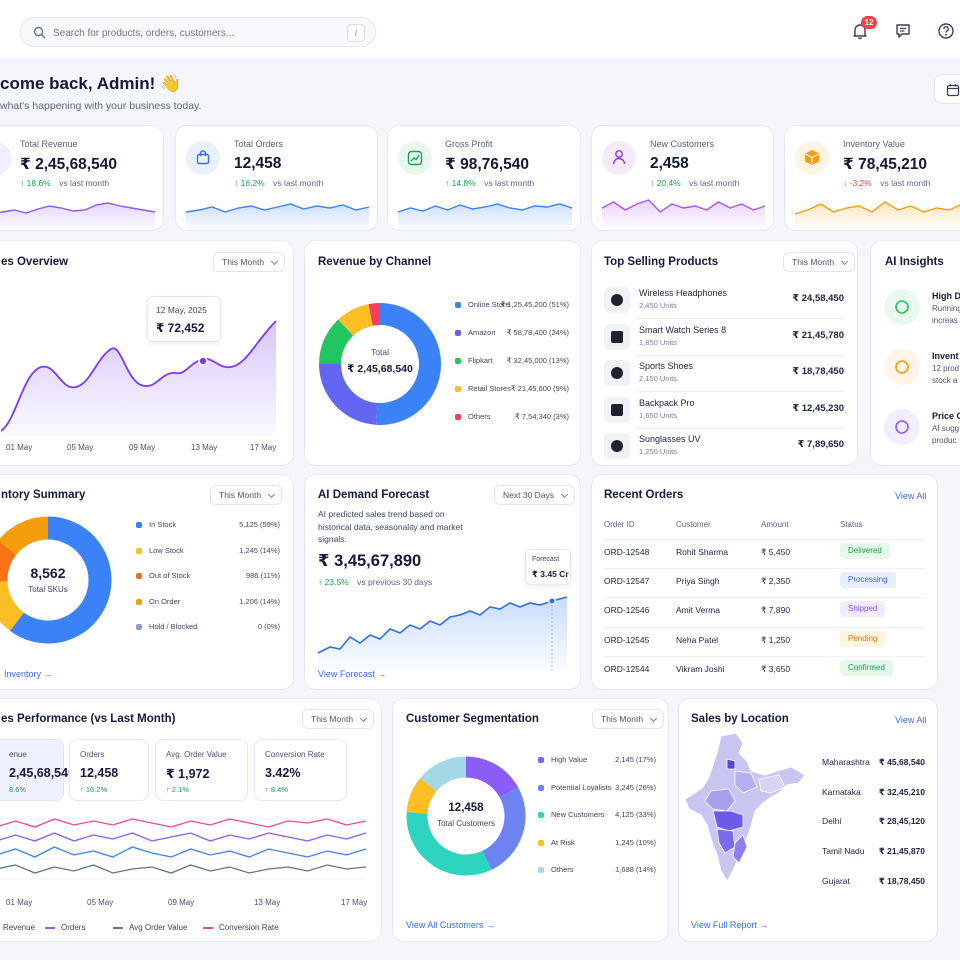 The image size is (960, 960). I want to click on insight-title: Price C, so click(946, 416).